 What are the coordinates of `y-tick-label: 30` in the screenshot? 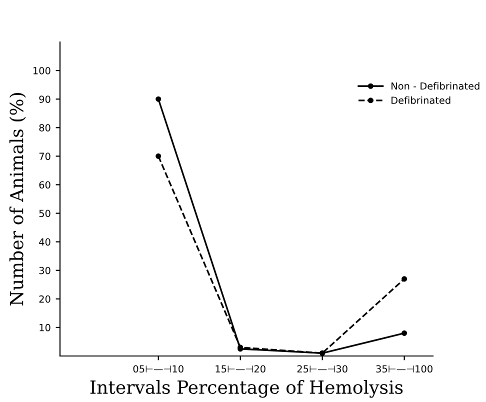 It's located at (44, 270).